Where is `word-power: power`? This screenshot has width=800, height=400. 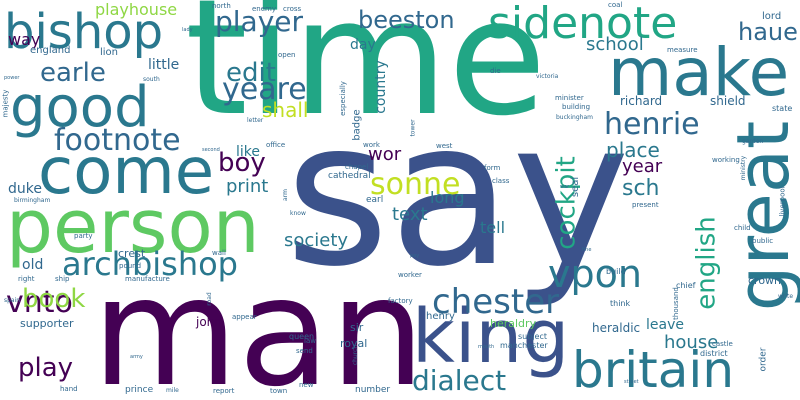 word-power: power is located at coordinates (12, 78).